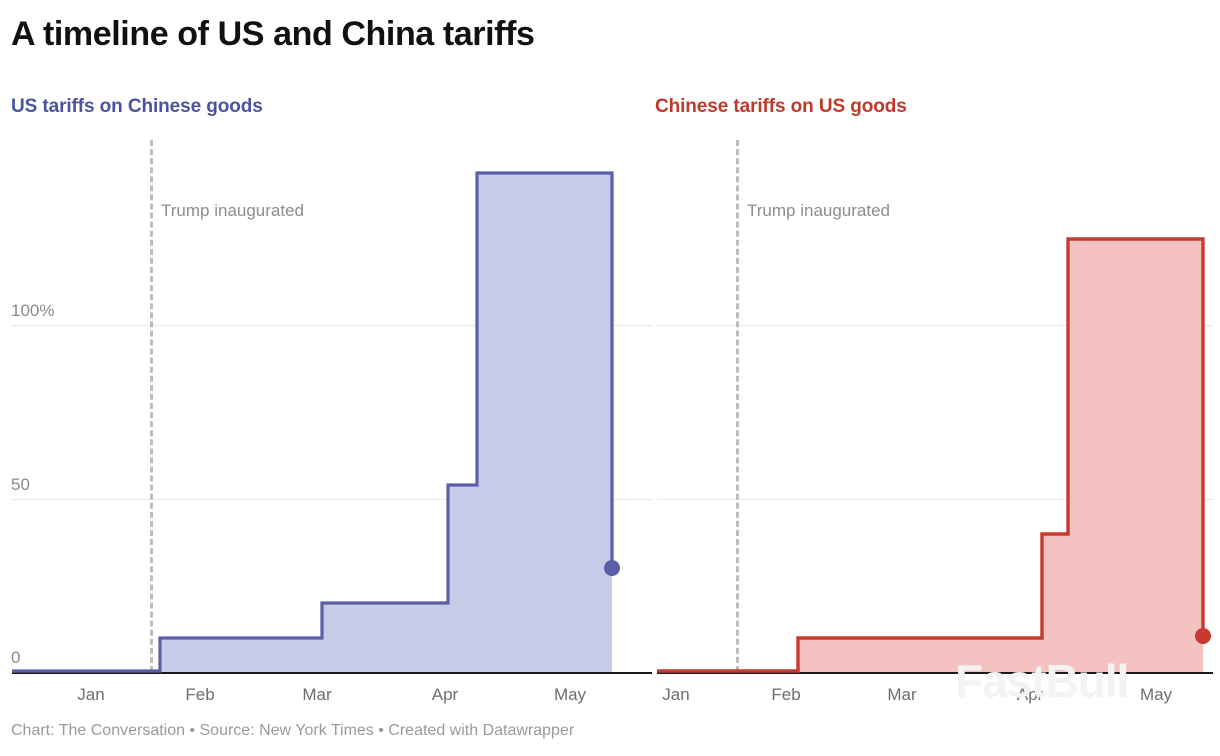 This screenshot has width=1220, height=756. I want to click on event-label-inauguration-china: Trump inaugurated, so click(819, 210).